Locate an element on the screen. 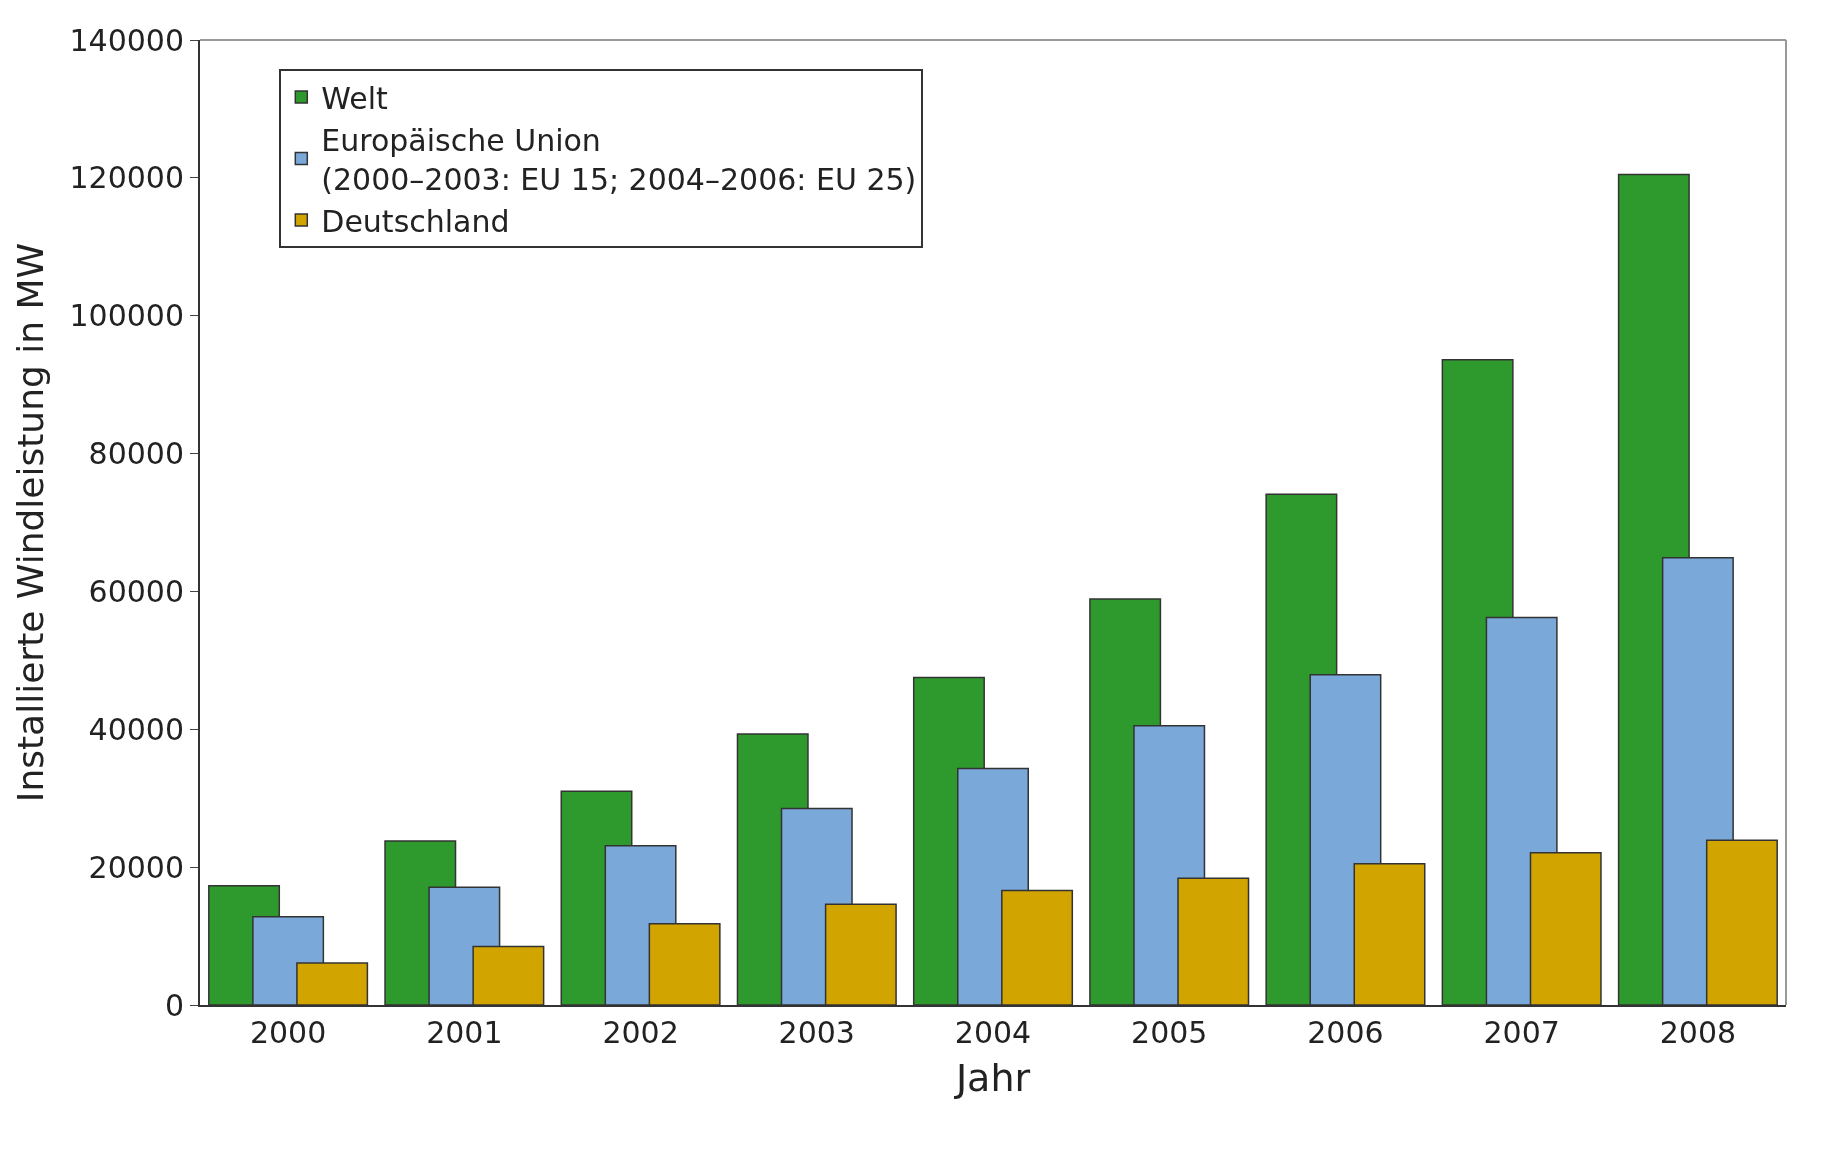 The height and width of the screenshot is (1175, 1826). x-axis-title: Jahr is located at coordinates (992, 1077).